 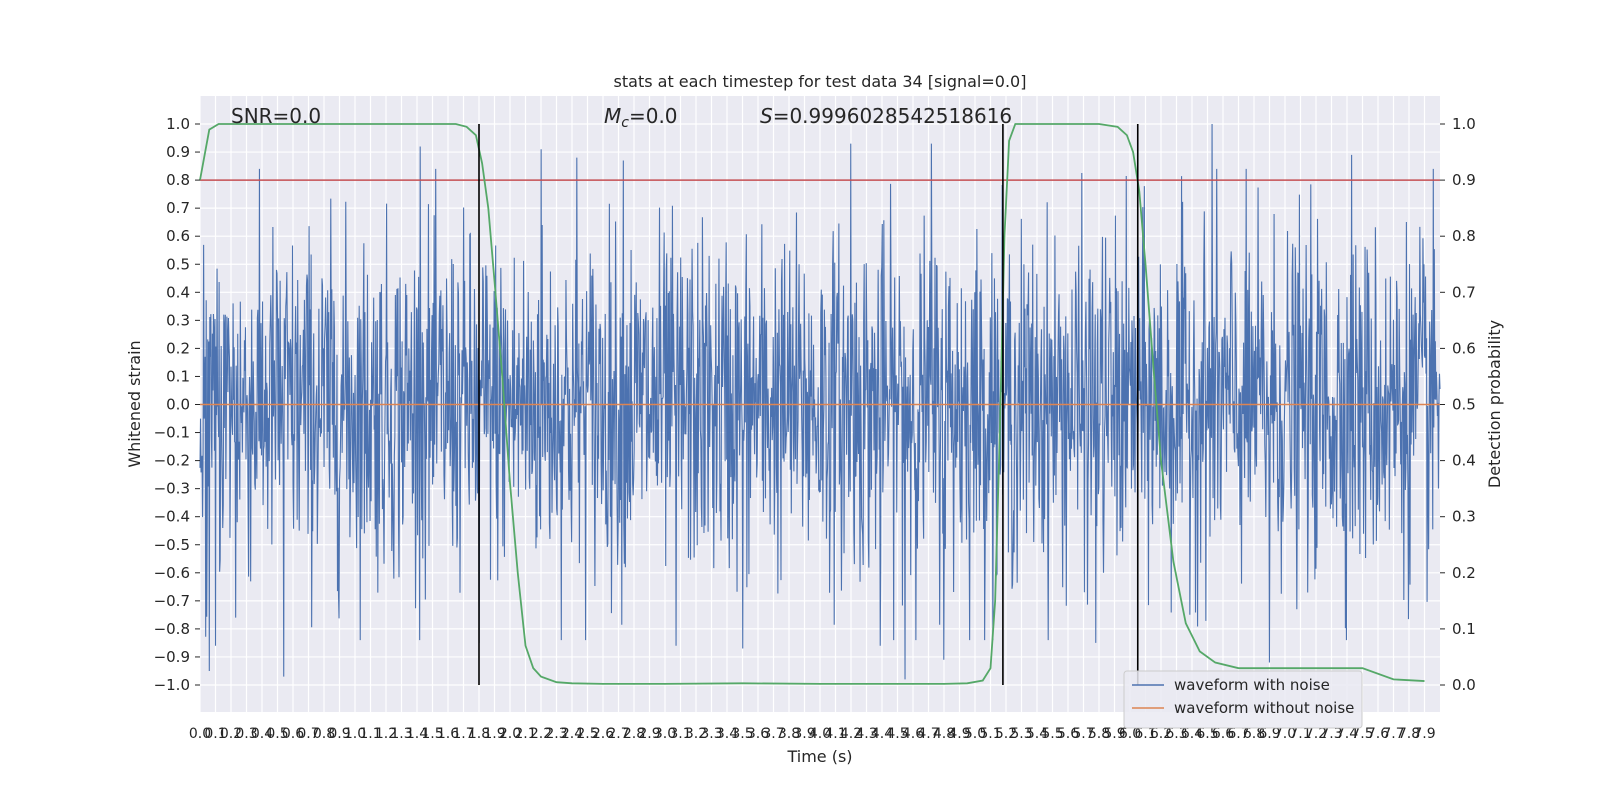 I want to click on y-tick-label: −0.8, so click(x=172, y=629).